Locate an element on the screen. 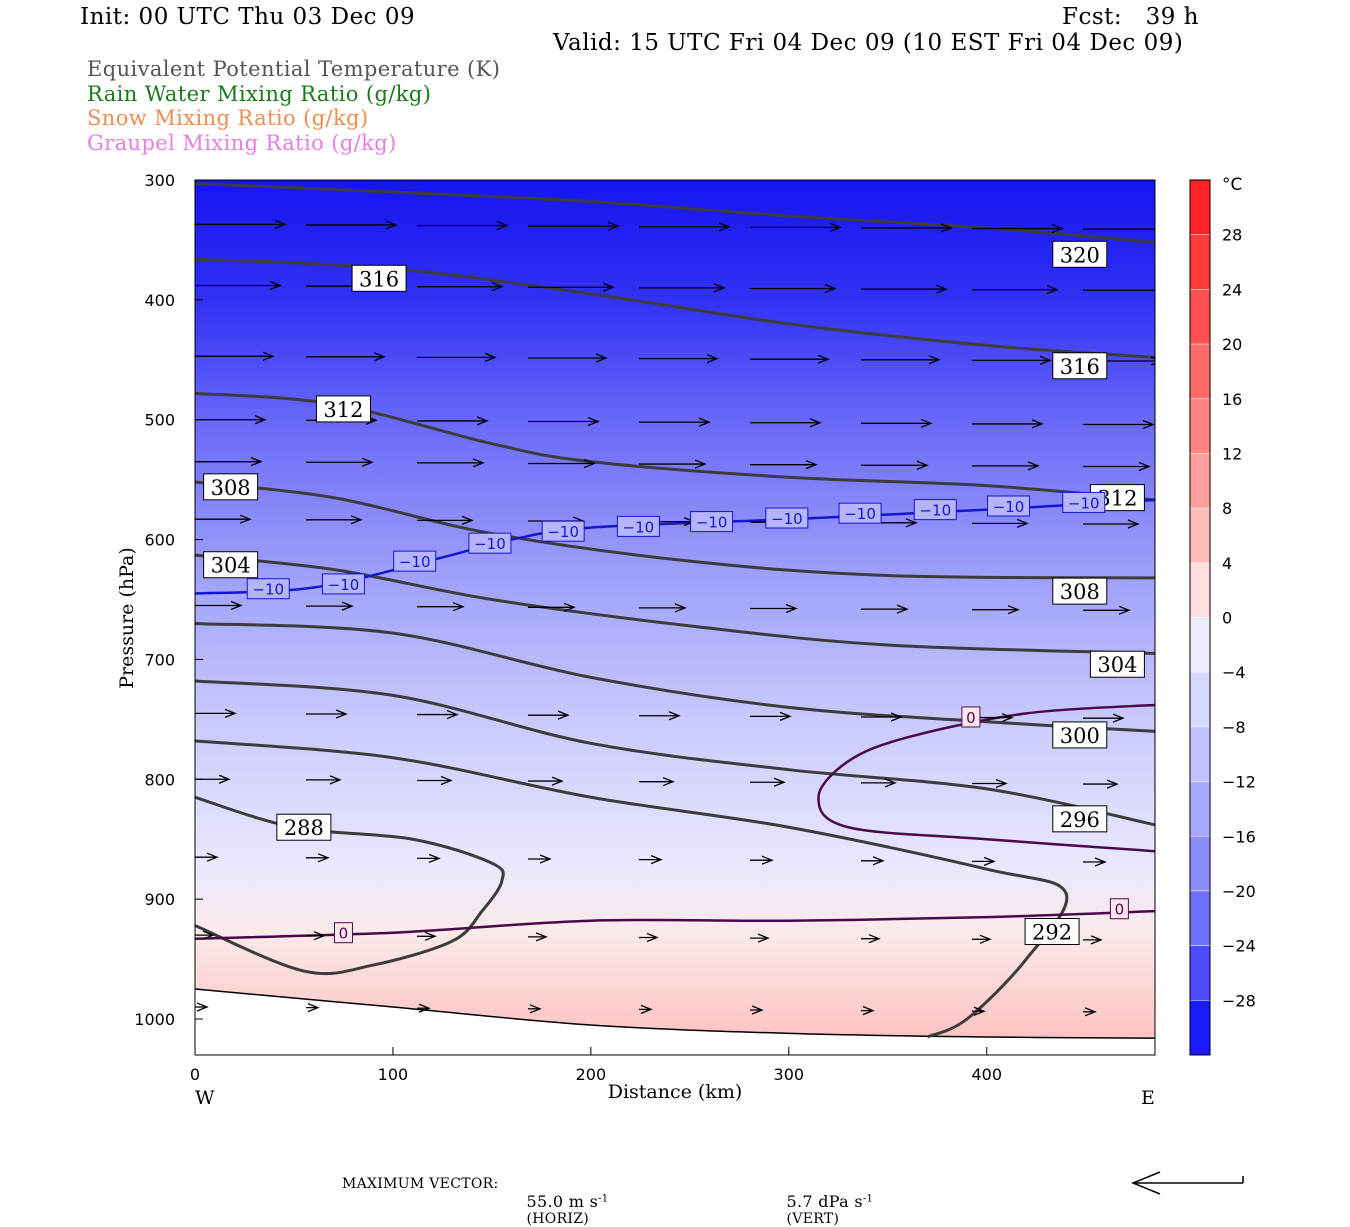  theta-e-label-text: 308 is located at coordinates (1080, 592).